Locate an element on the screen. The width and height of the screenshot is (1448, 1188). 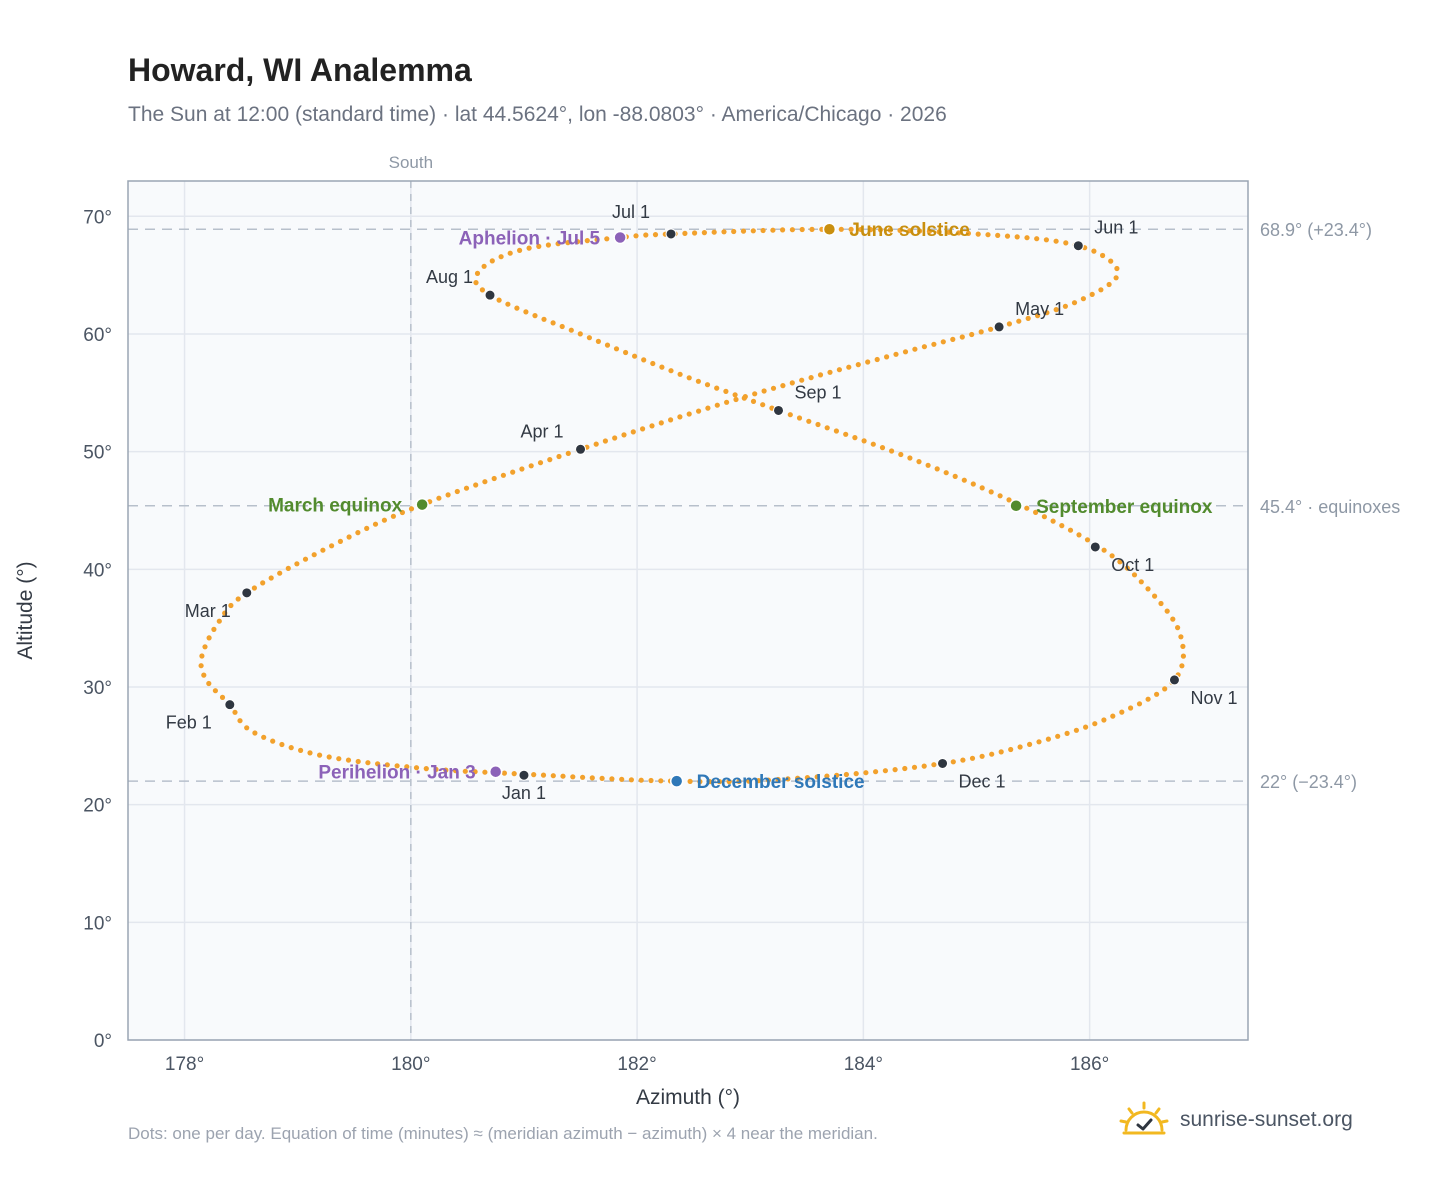
x-axis-label: Azimuth (°) is located at coordinates (688, 1097).